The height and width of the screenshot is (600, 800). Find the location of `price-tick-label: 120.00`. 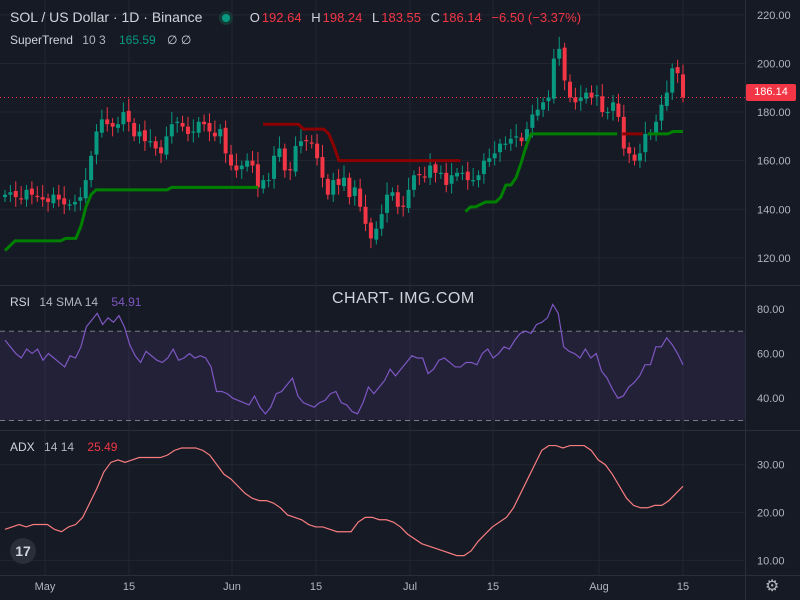

price-tick-label: 120.00 is located at coordinates (774, 259).